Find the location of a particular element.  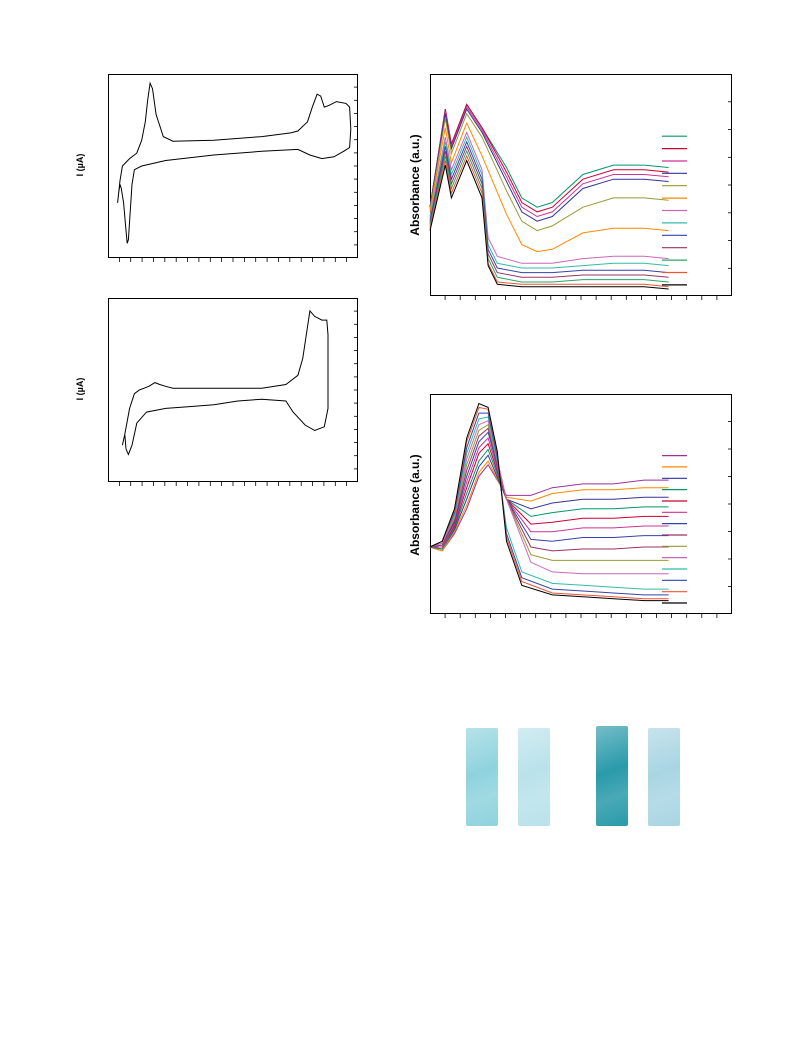

uv-bottom-chart is located at coordinates (580, 506).